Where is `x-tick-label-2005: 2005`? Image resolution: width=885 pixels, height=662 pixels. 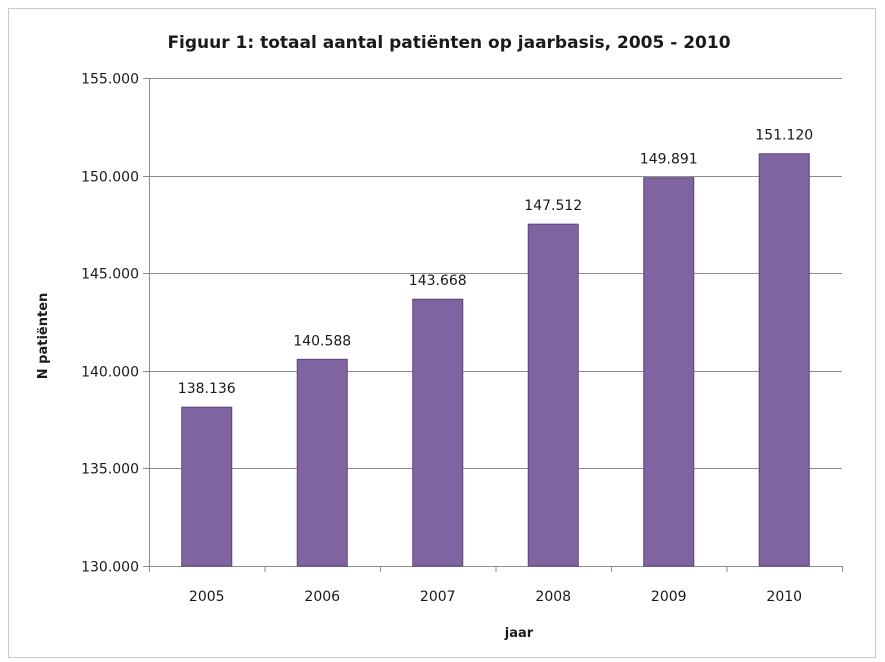
x-tick-label-2005: 2005 is located at coordinates (207, 597).